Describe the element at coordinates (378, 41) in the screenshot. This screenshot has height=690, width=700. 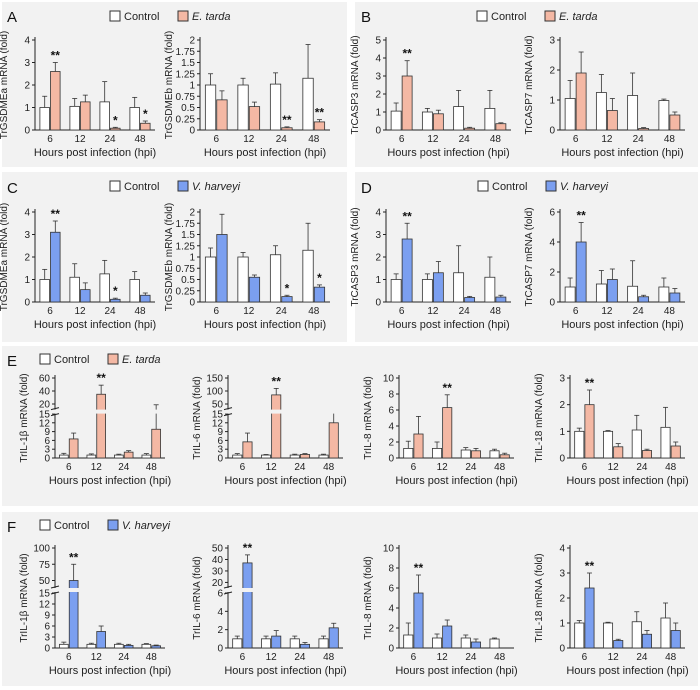
I see `y-tick-label: 5` at that location.